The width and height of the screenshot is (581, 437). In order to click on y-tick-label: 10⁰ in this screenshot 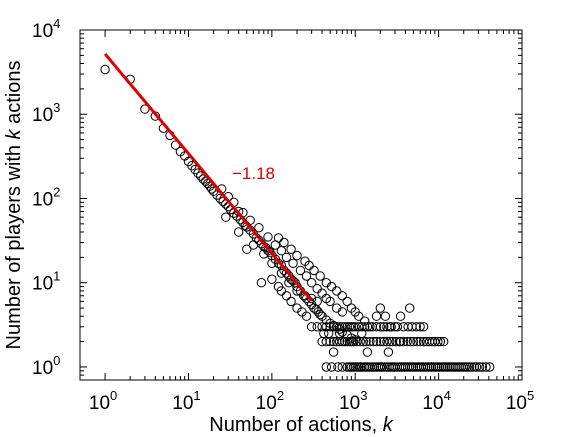, I will do `click(46, 366)`.